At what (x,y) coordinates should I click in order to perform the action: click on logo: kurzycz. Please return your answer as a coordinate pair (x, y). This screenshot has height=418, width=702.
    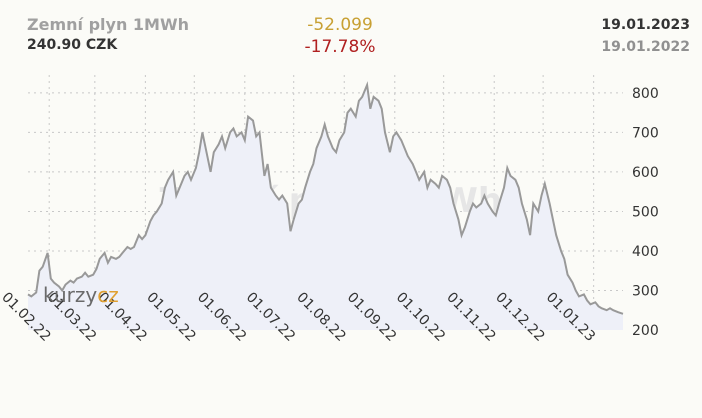
    Looking at the image, I should click on (81, 295).